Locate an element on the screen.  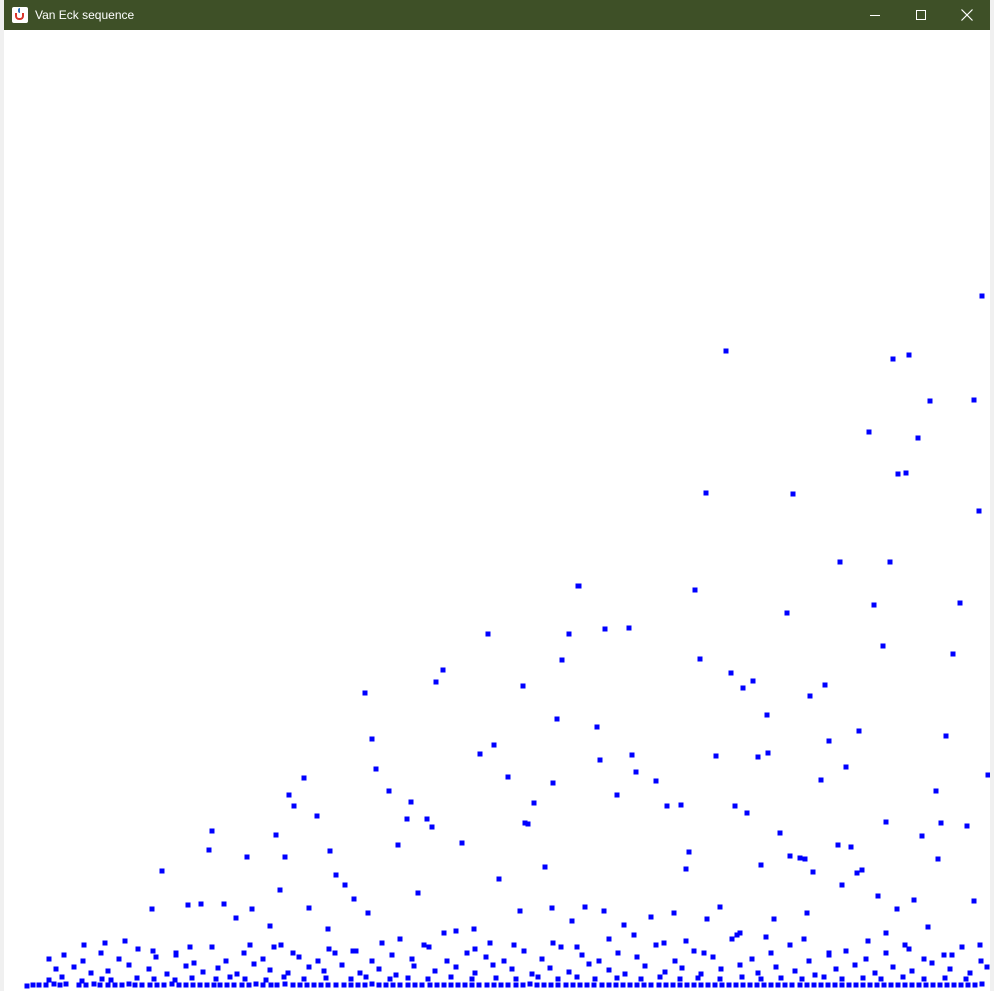
minimize-button is located at coordinates (875, 15).